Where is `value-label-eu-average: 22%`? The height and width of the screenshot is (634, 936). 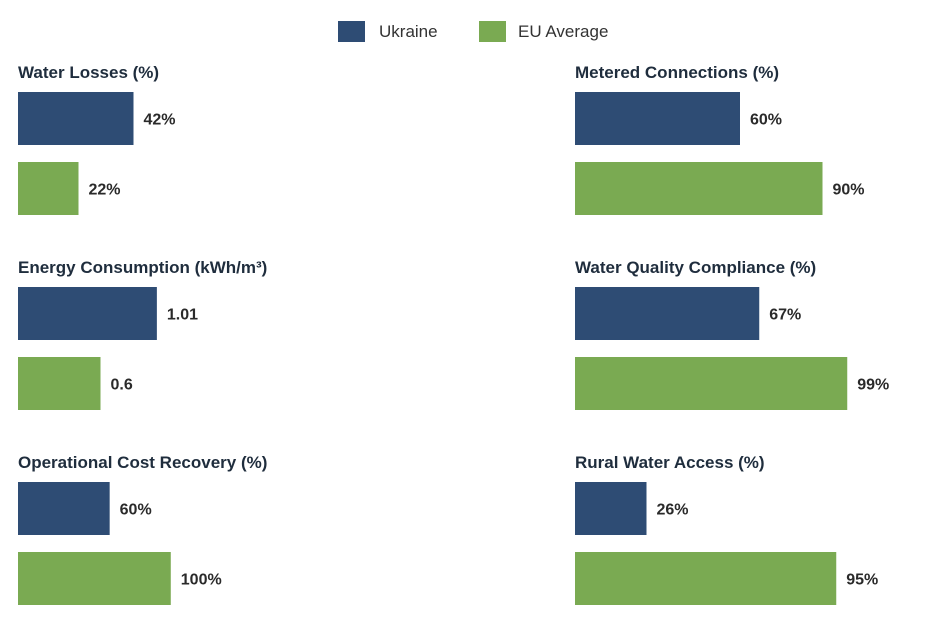
value-label-eu-average: 22% is located at coordinates (105, 190).